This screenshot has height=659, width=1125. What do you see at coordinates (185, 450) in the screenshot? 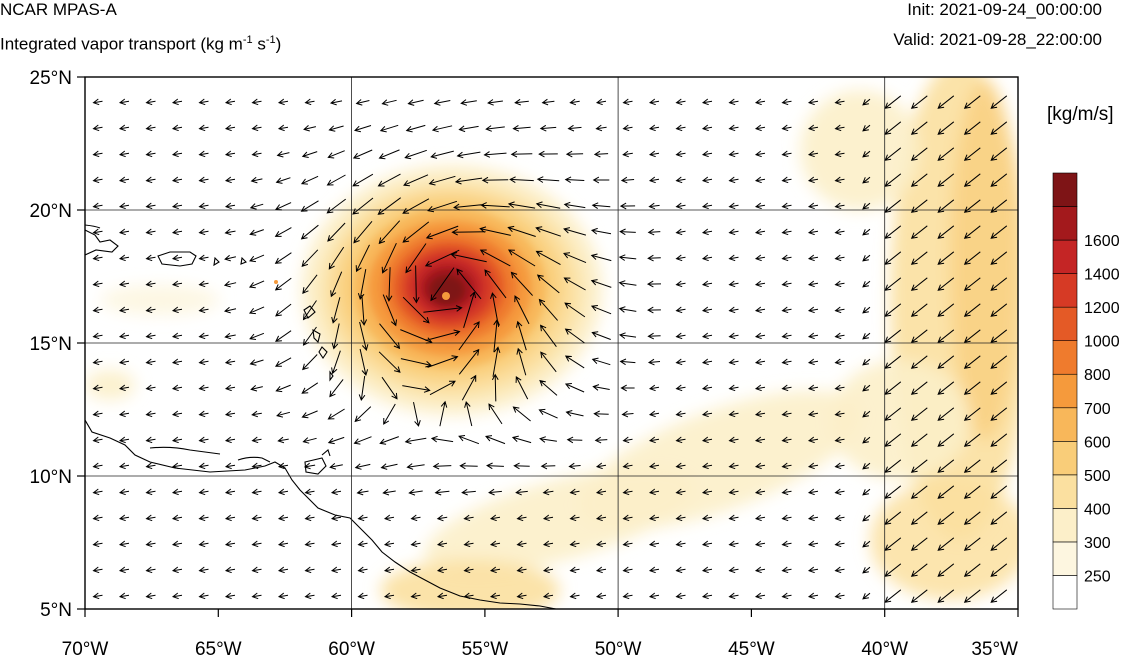
I see `coastline-venezuela-north` at bounding box center [185, 450].